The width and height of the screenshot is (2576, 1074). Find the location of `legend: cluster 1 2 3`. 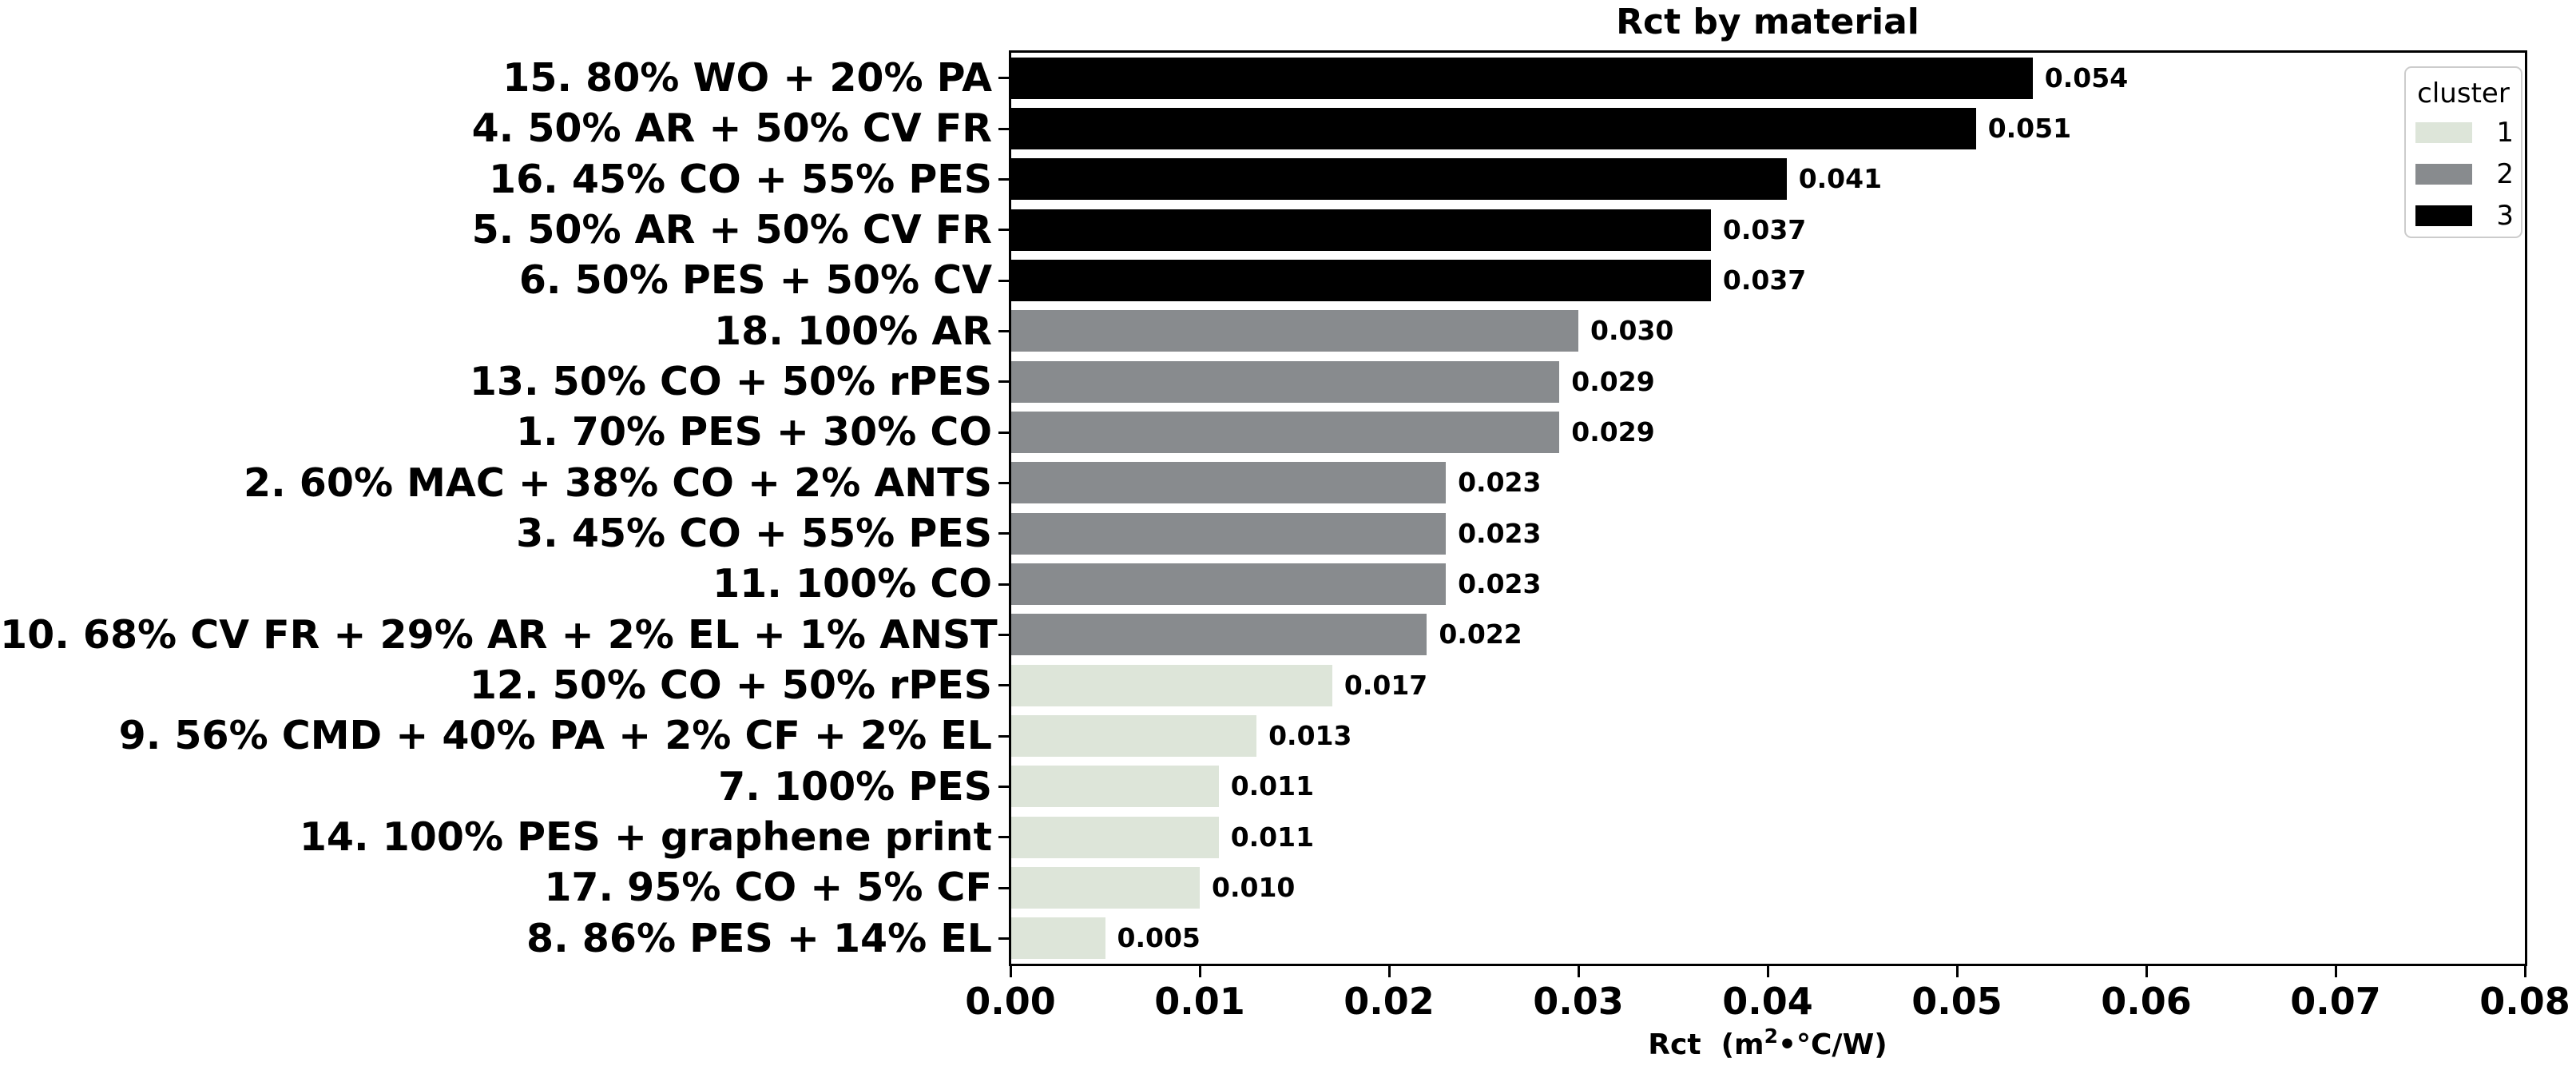

legend: cluster 1 2 3 is located at coordinates (2463, 152).